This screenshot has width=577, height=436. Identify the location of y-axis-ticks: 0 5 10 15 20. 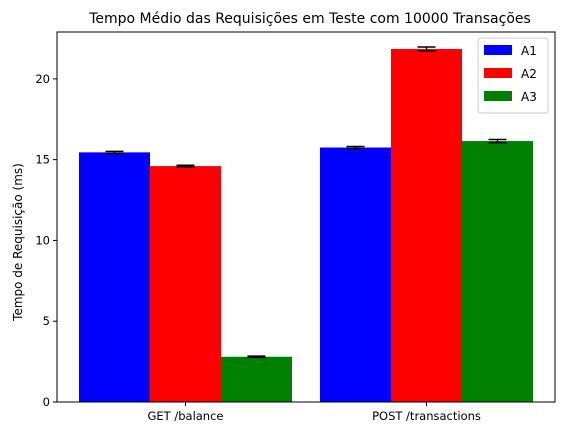
(46, 240).